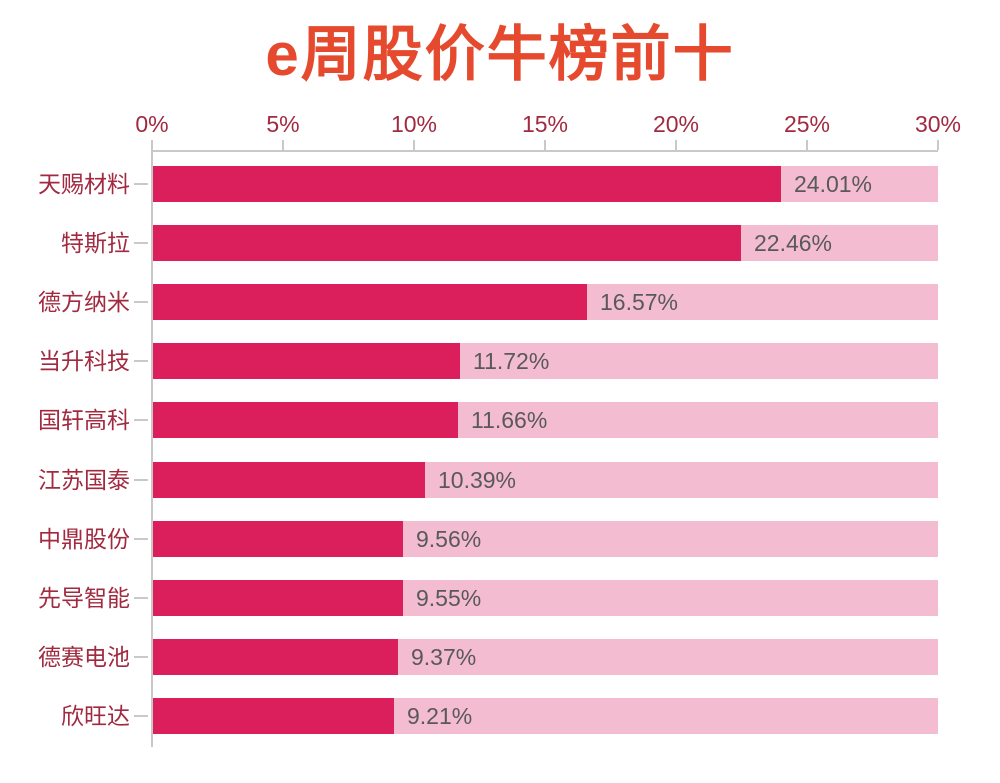  I want to click on bar-track: 9.37%, so click(545, 657).